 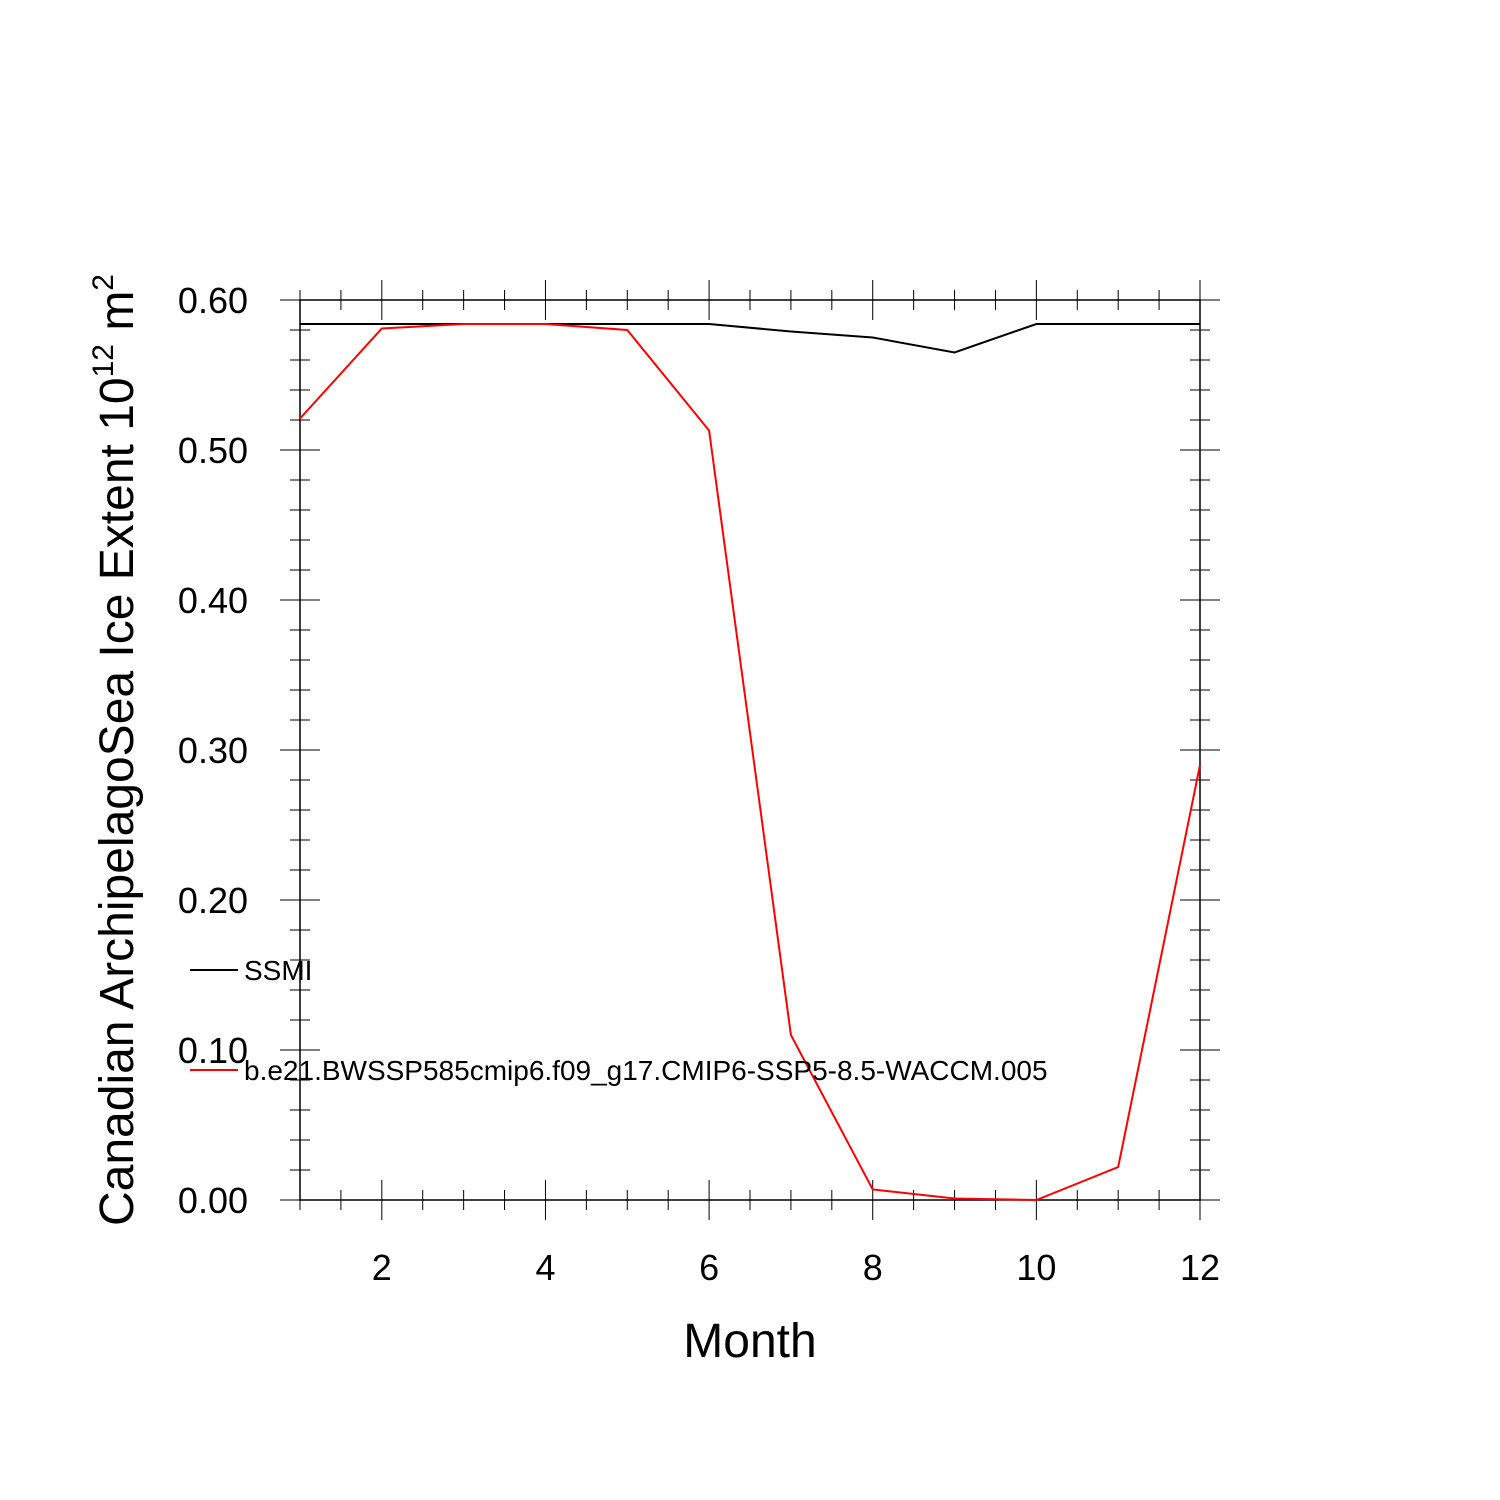 What do you see at coordinates (213, 450) in the screenshot?
I see `y-tick-label: 0.50` at bounding box center [213, 450].